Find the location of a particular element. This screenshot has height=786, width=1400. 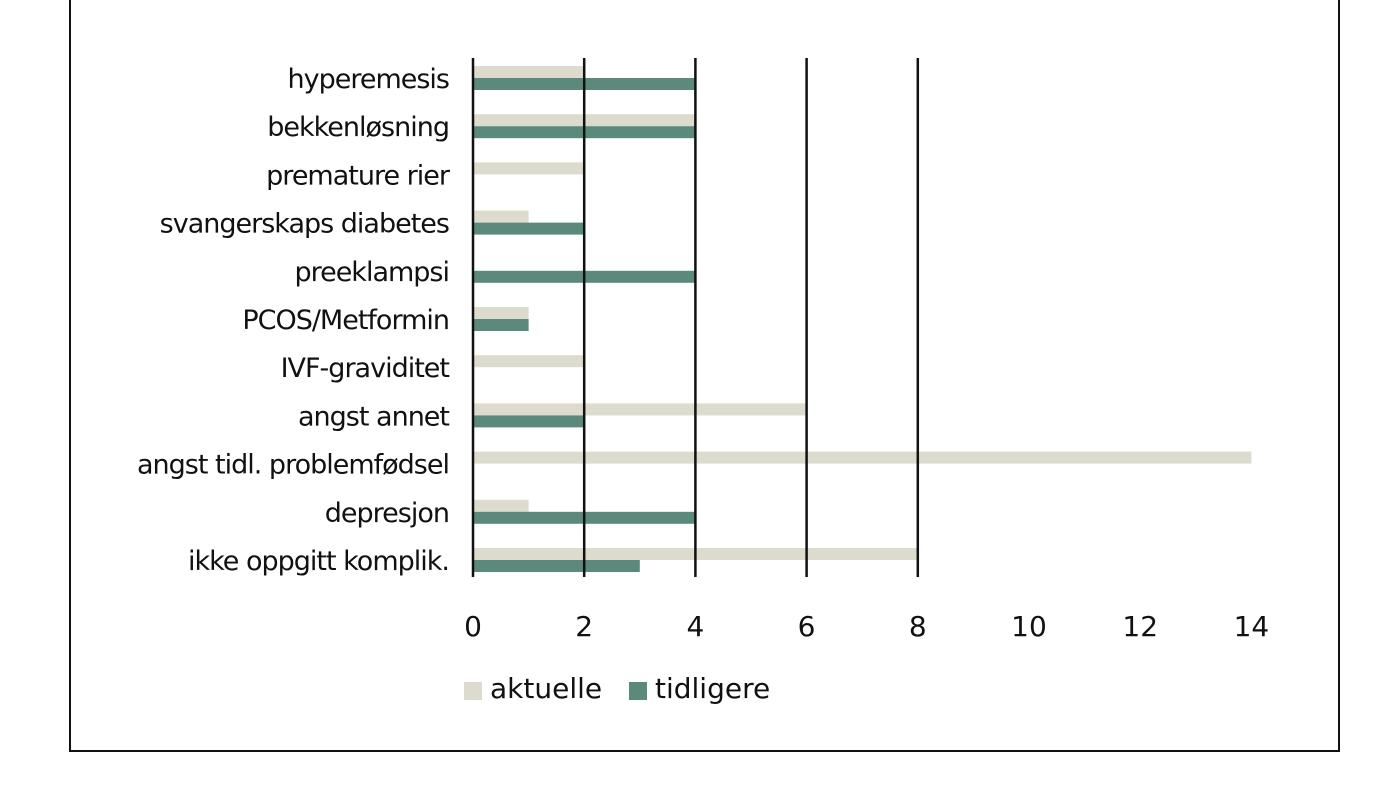

category-label-6: PCOS/Metformin is located at coordinates (345, 320).